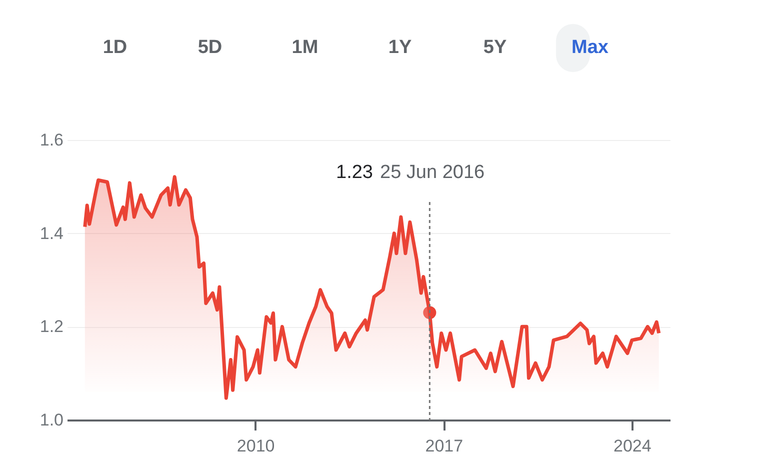 This screenshot has width=758, height=476. I want to click on y-tick-label: 1.6, so click(52, 140).